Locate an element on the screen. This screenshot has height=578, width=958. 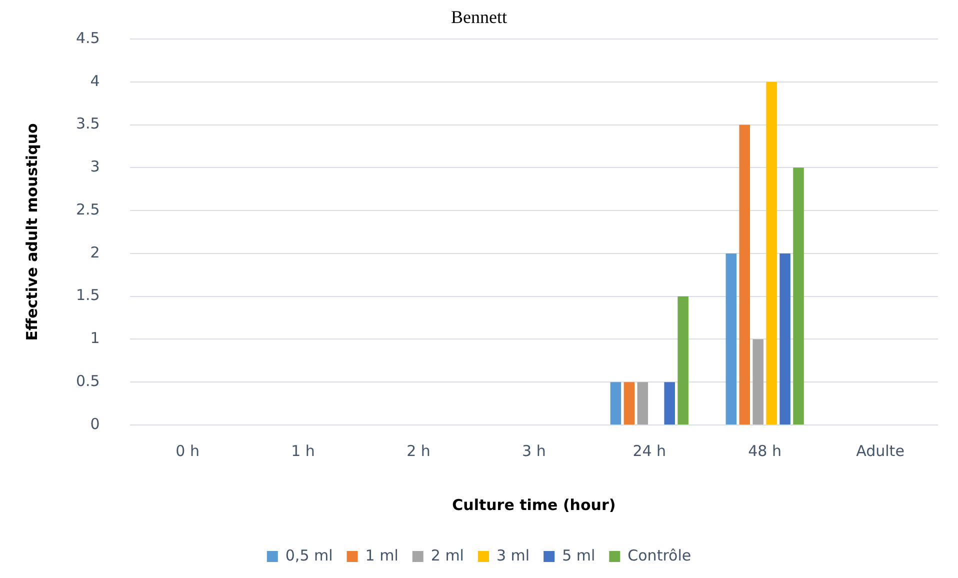
y-axis-title: Effective adult moustiquo is located at coordinates (31, 232).